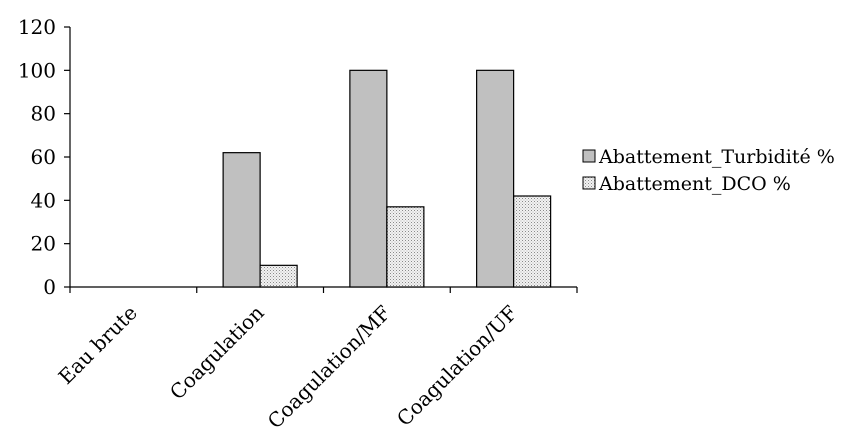 Image resolution: width=854 pixels, height=448 pixels. I want to click on x-category-label: Coagulation, so click(217, 352).